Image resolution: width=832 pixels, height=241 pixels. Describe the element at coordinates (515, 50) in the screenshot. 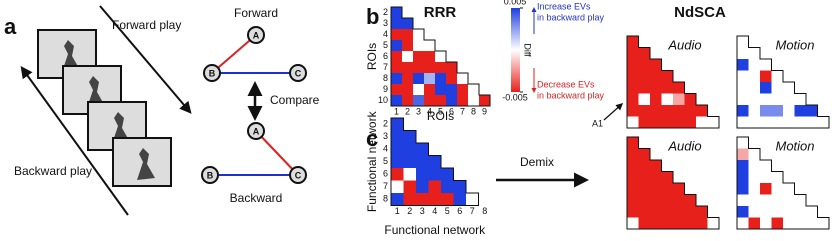

I see `colorbar` at that location.